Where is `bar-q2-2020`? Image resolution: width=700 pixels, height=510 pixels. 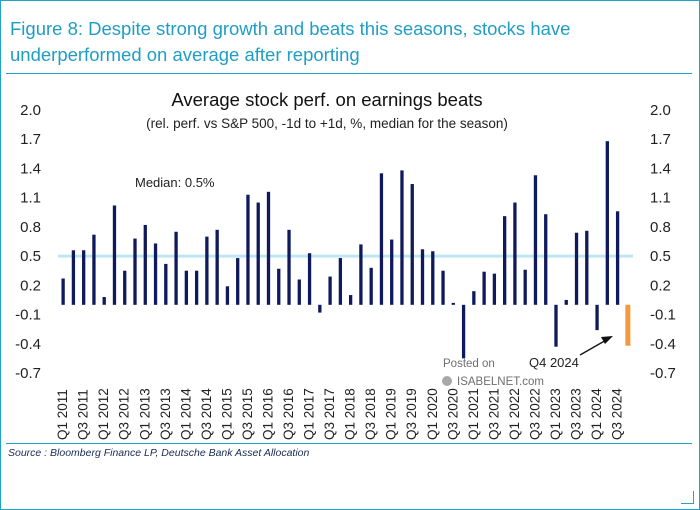
bar-q2-2020 is located at coordinates (443, 287).